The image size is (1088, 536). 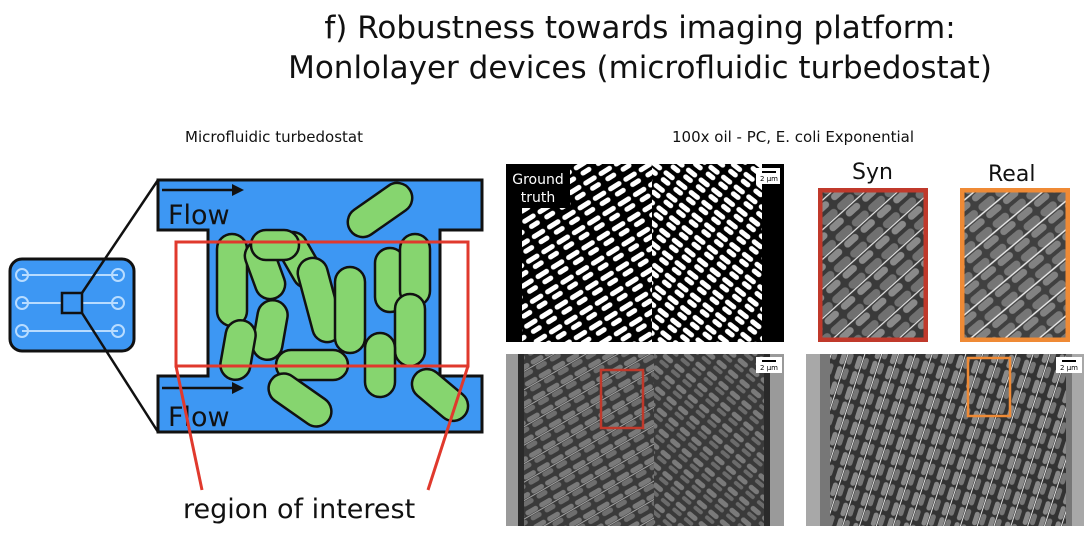 What do you see at coordinates (640, 28) in the screenshot?
I see `figure-title-line-1: f) Robustness towards imaging platform:` at bounding box center [640, 28].